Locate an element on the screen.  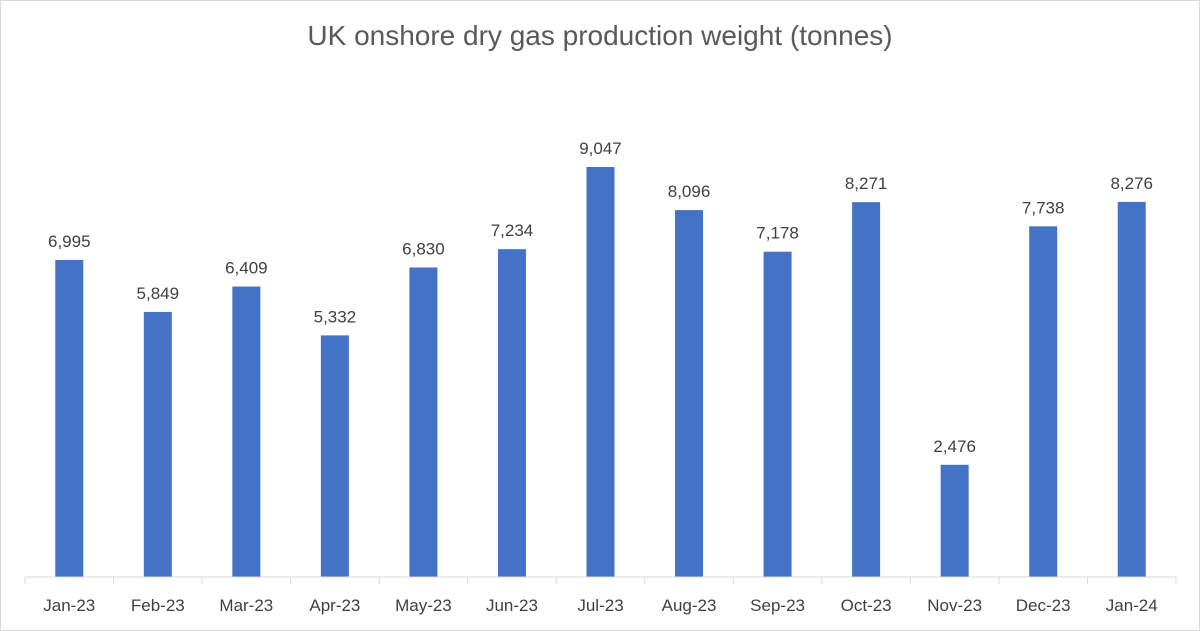
data-label: 9,047 is located at coordinates (600, 148).